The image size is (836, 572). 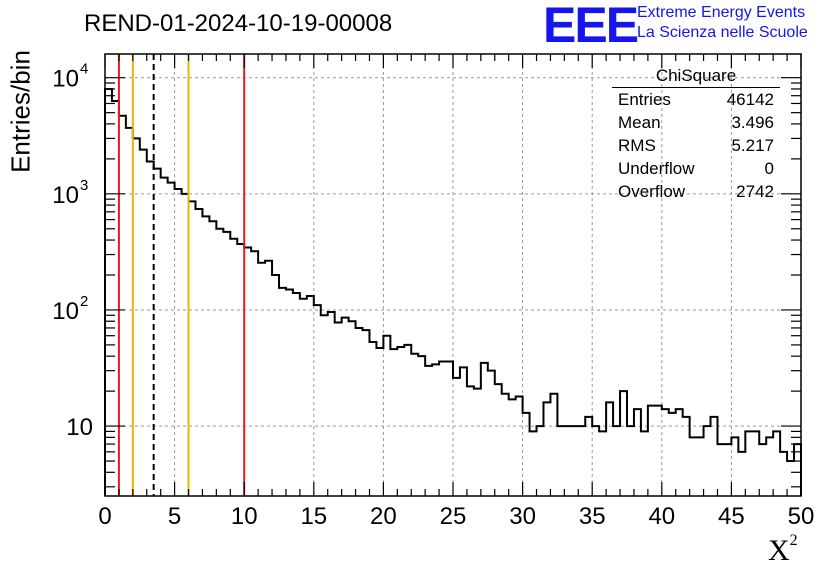 What do you see at coordinates (696, 99) in the screenshot?
I see `stats-row-entries: Entries 46142` at bounding box center [696, 99].